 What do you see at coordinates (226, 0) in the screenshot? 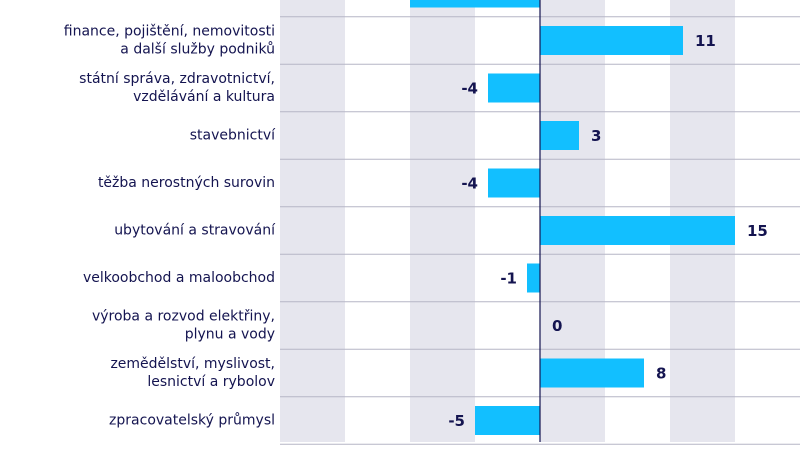
I see `category-label: a komunikace` at bounding box center [226, 0].